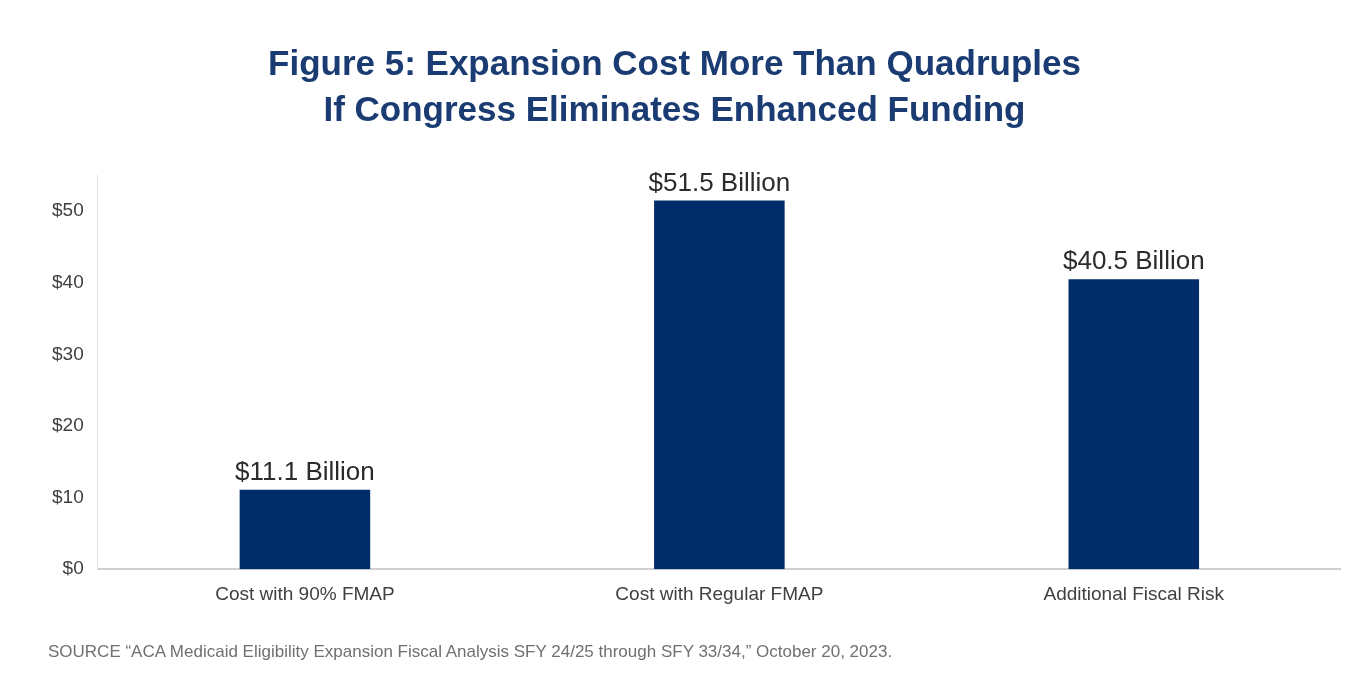 The width and height of the screenshot is (1349, 696). What do you see at coordinates (1133, 260) in the screenshot?
I see `data-label: $40.5 Billion` at bounding box center [1133, 260].